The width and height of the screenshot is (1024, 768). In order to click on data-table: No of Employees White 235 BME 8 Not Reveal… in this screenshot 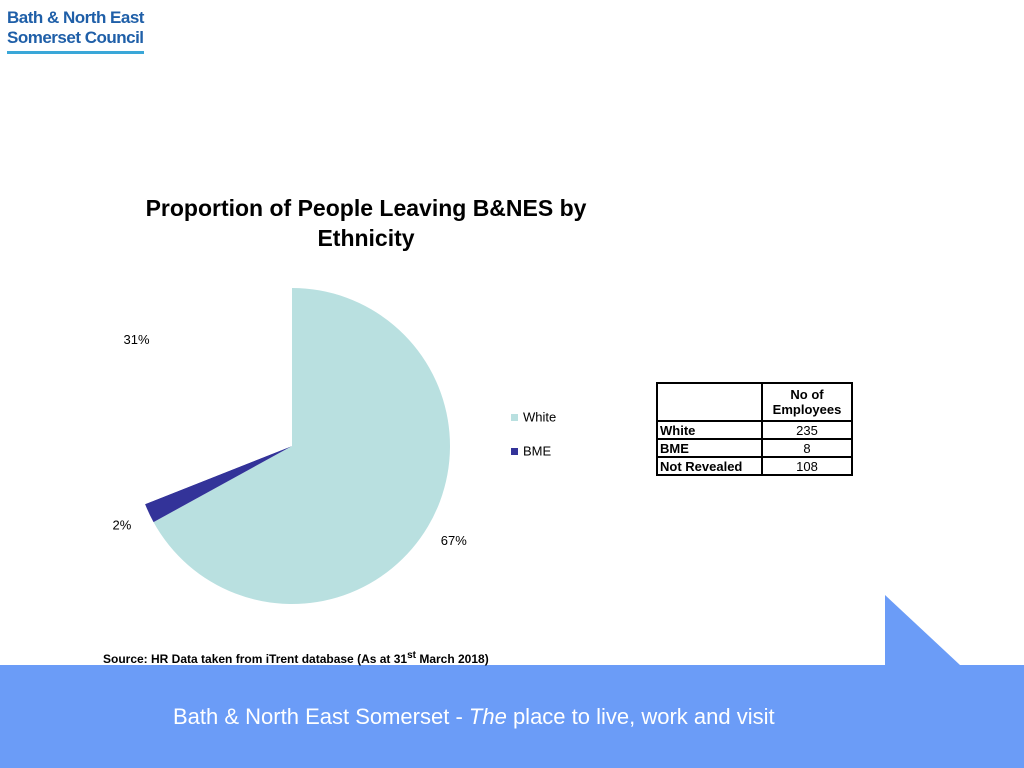, I will do `click(754, 429)`.